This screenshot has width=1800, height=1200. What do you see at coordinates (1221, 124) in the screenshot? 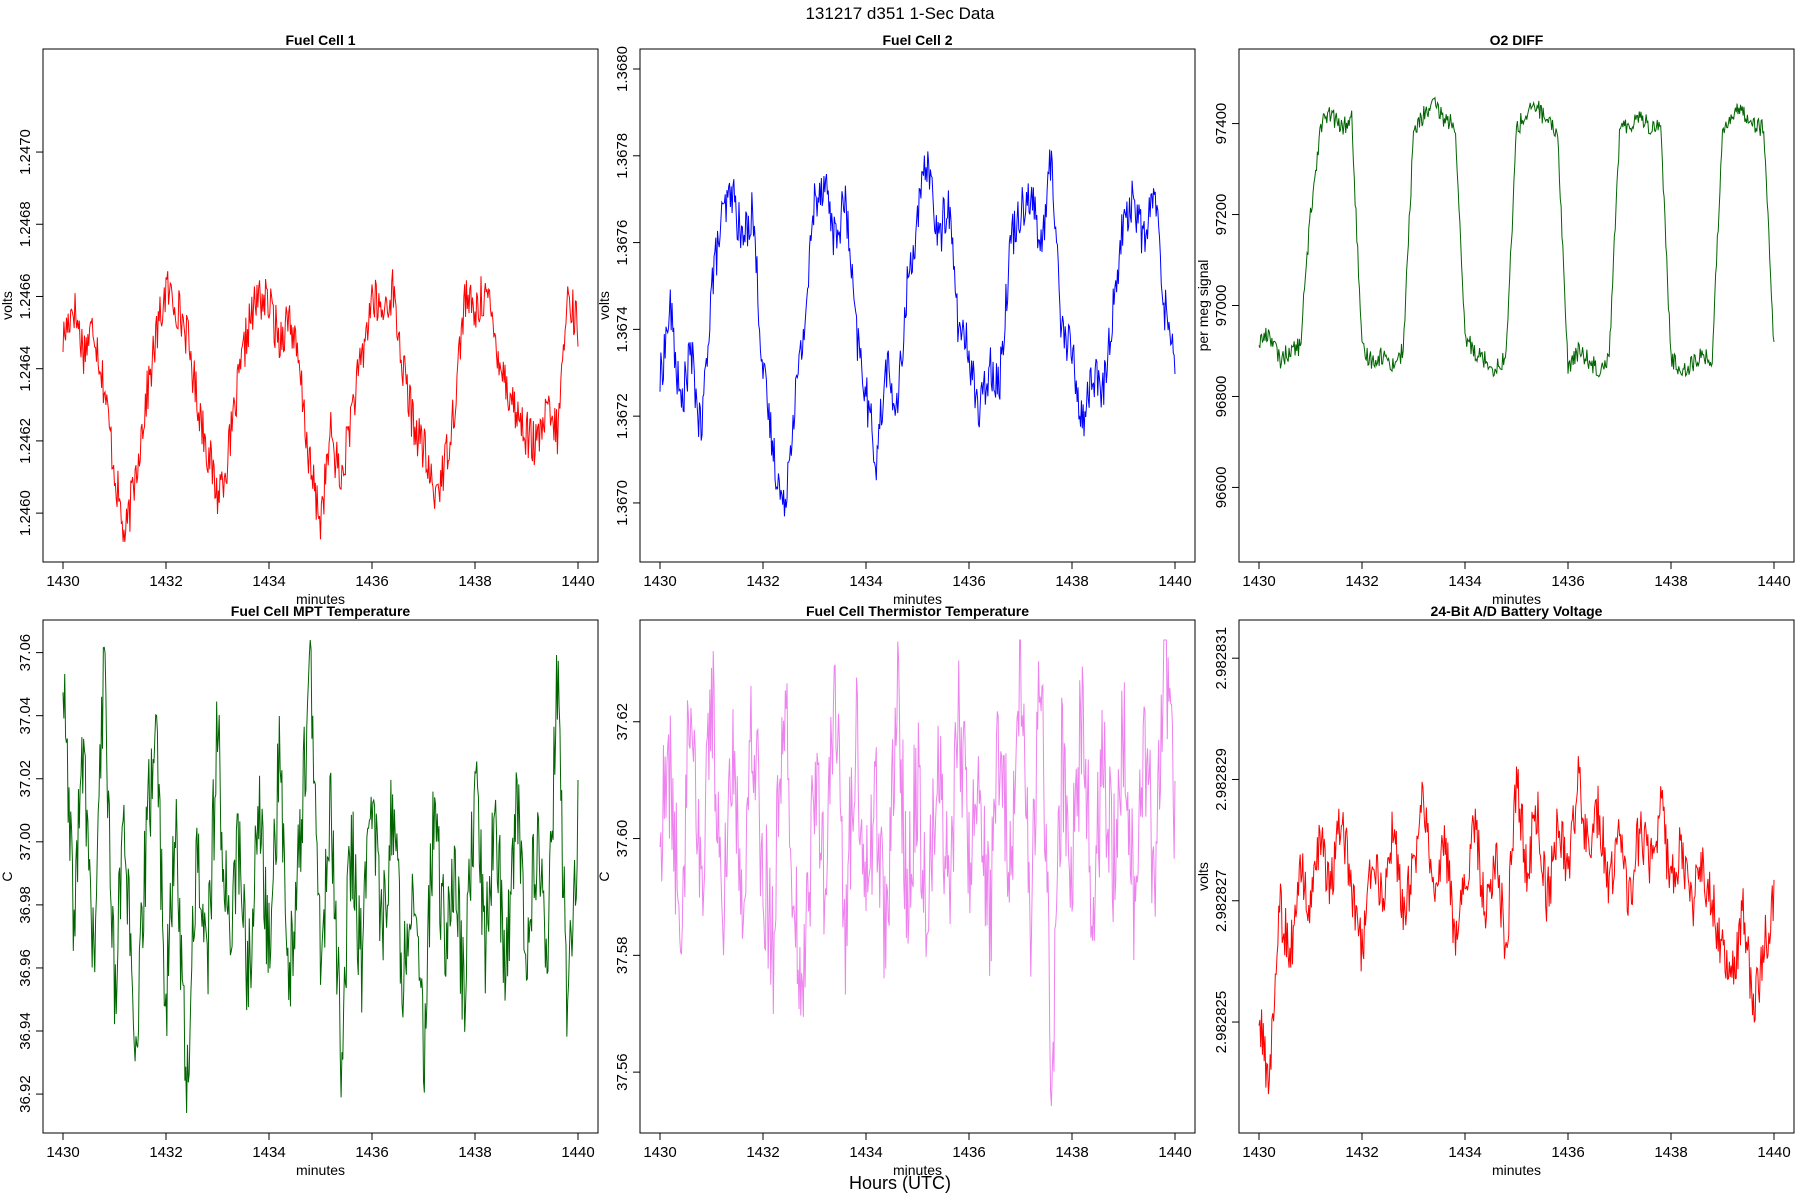
I see `y-tick-label: 97400` at bounding box center [1221, 124].